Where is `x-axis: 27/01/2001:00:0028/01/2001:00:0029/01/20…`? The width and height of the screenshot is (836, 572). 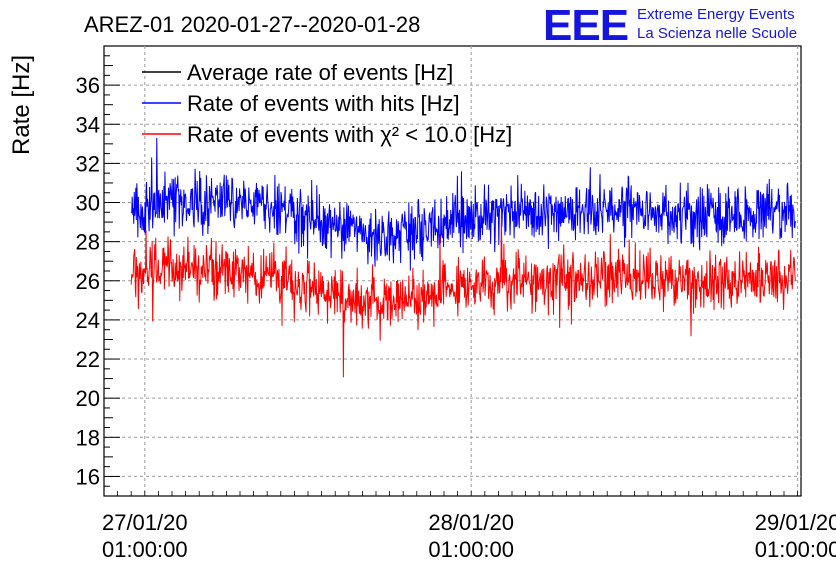 x-axis: 27/01/2001:00:0028/01/2001:00:0029/01/20… is located at coordinates (469, 526).